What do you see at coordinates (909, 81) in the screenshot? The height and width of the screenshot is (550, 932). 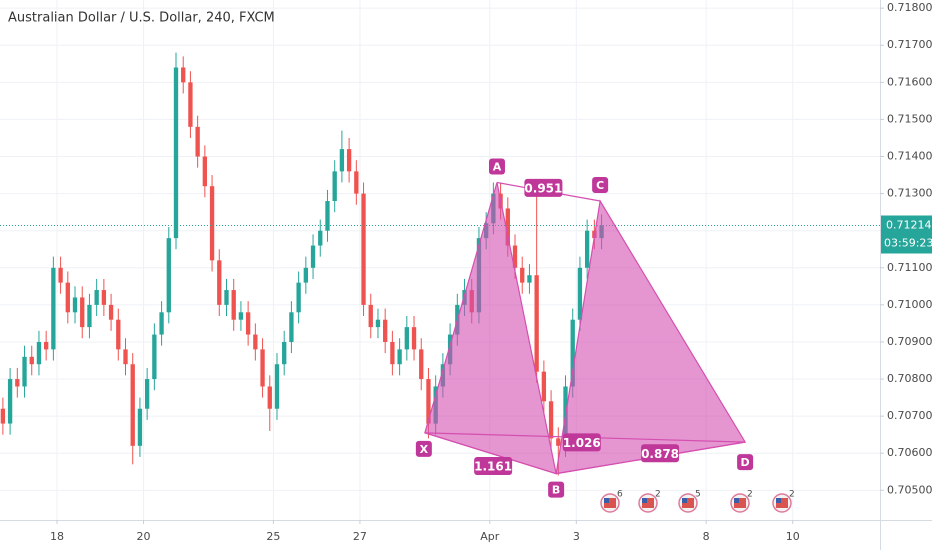 I see `y-tick-label: 0.71600` at bounding box center [909, 81].